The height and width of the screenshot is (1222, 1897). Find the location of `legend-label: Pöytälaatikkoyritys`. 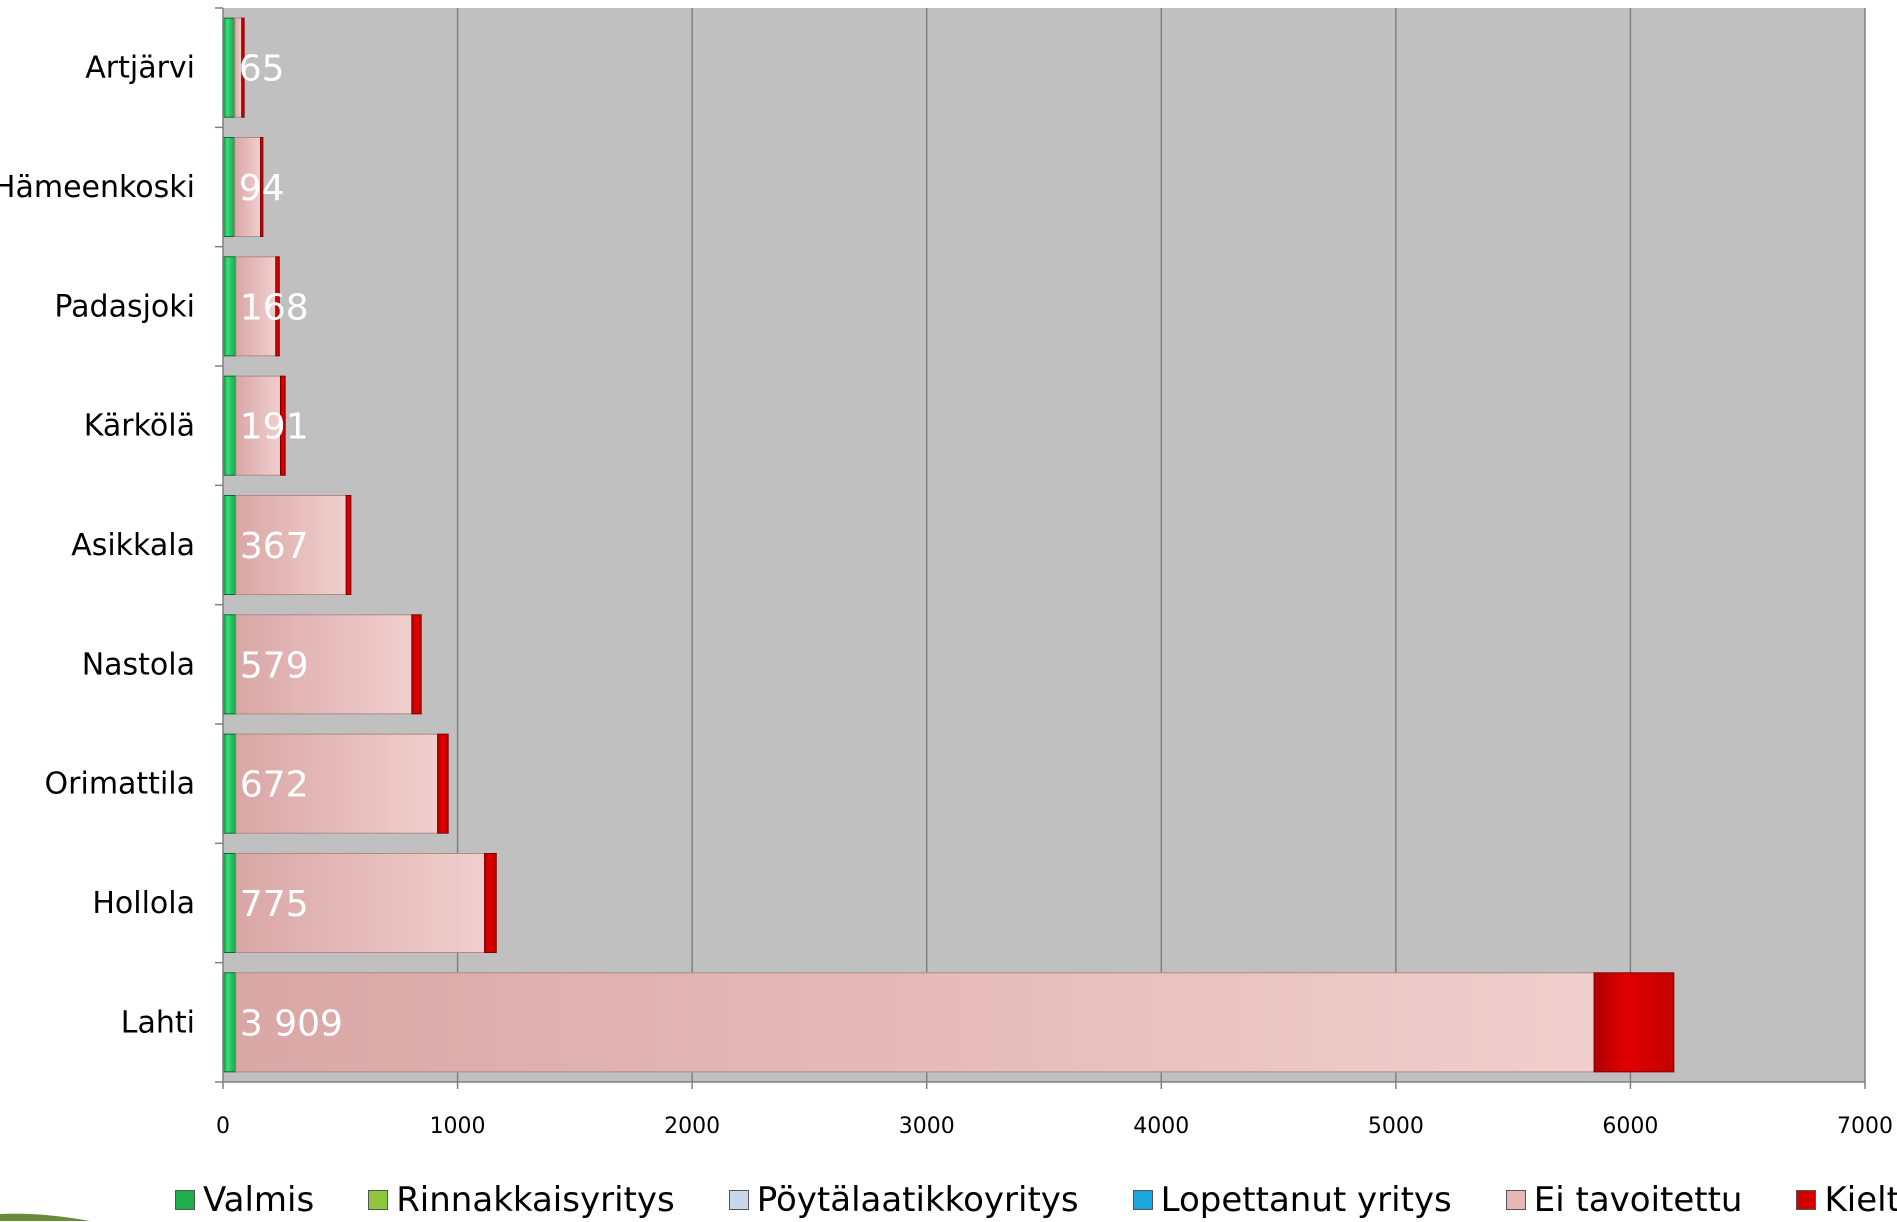

legend-label: Pöytälaatikkoyritys is located at coordinates (917, 1200).